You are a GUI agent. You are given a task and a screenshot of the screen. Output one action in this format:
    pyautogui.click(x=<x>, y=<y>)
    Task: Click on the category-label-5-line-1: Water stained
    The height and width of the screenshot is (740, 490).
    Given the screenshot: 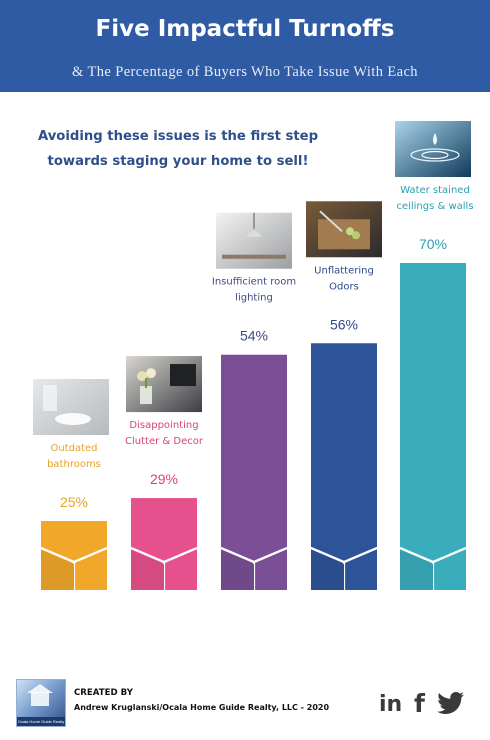 What is the action you would take?
    pyautogui.click(x=435, y=190)
    